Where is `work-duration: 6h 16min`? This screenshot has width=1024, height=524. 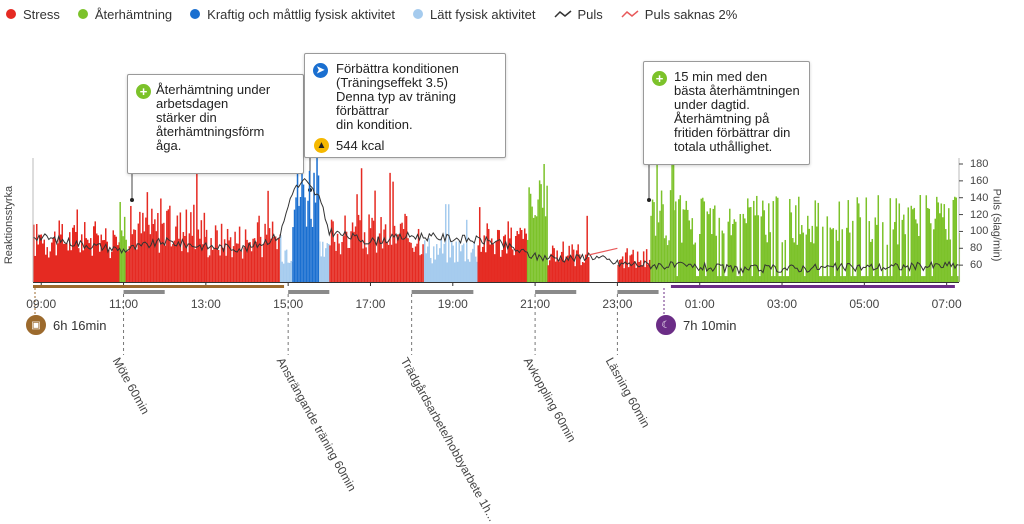
work-duration: 6h 16min is located at coordinates (80, 325).